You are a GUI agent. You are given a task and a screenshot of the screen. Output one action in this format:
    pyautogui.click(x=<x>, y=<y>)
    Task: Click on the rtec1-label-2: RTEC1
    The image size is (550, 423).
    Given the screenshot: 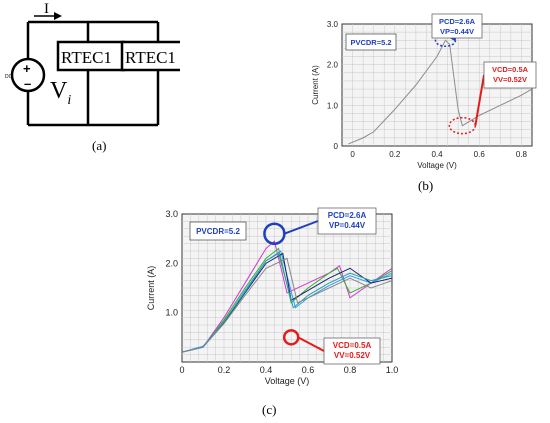 What is the action you would take?
    pyautogui.click(x=150, y=57)
    